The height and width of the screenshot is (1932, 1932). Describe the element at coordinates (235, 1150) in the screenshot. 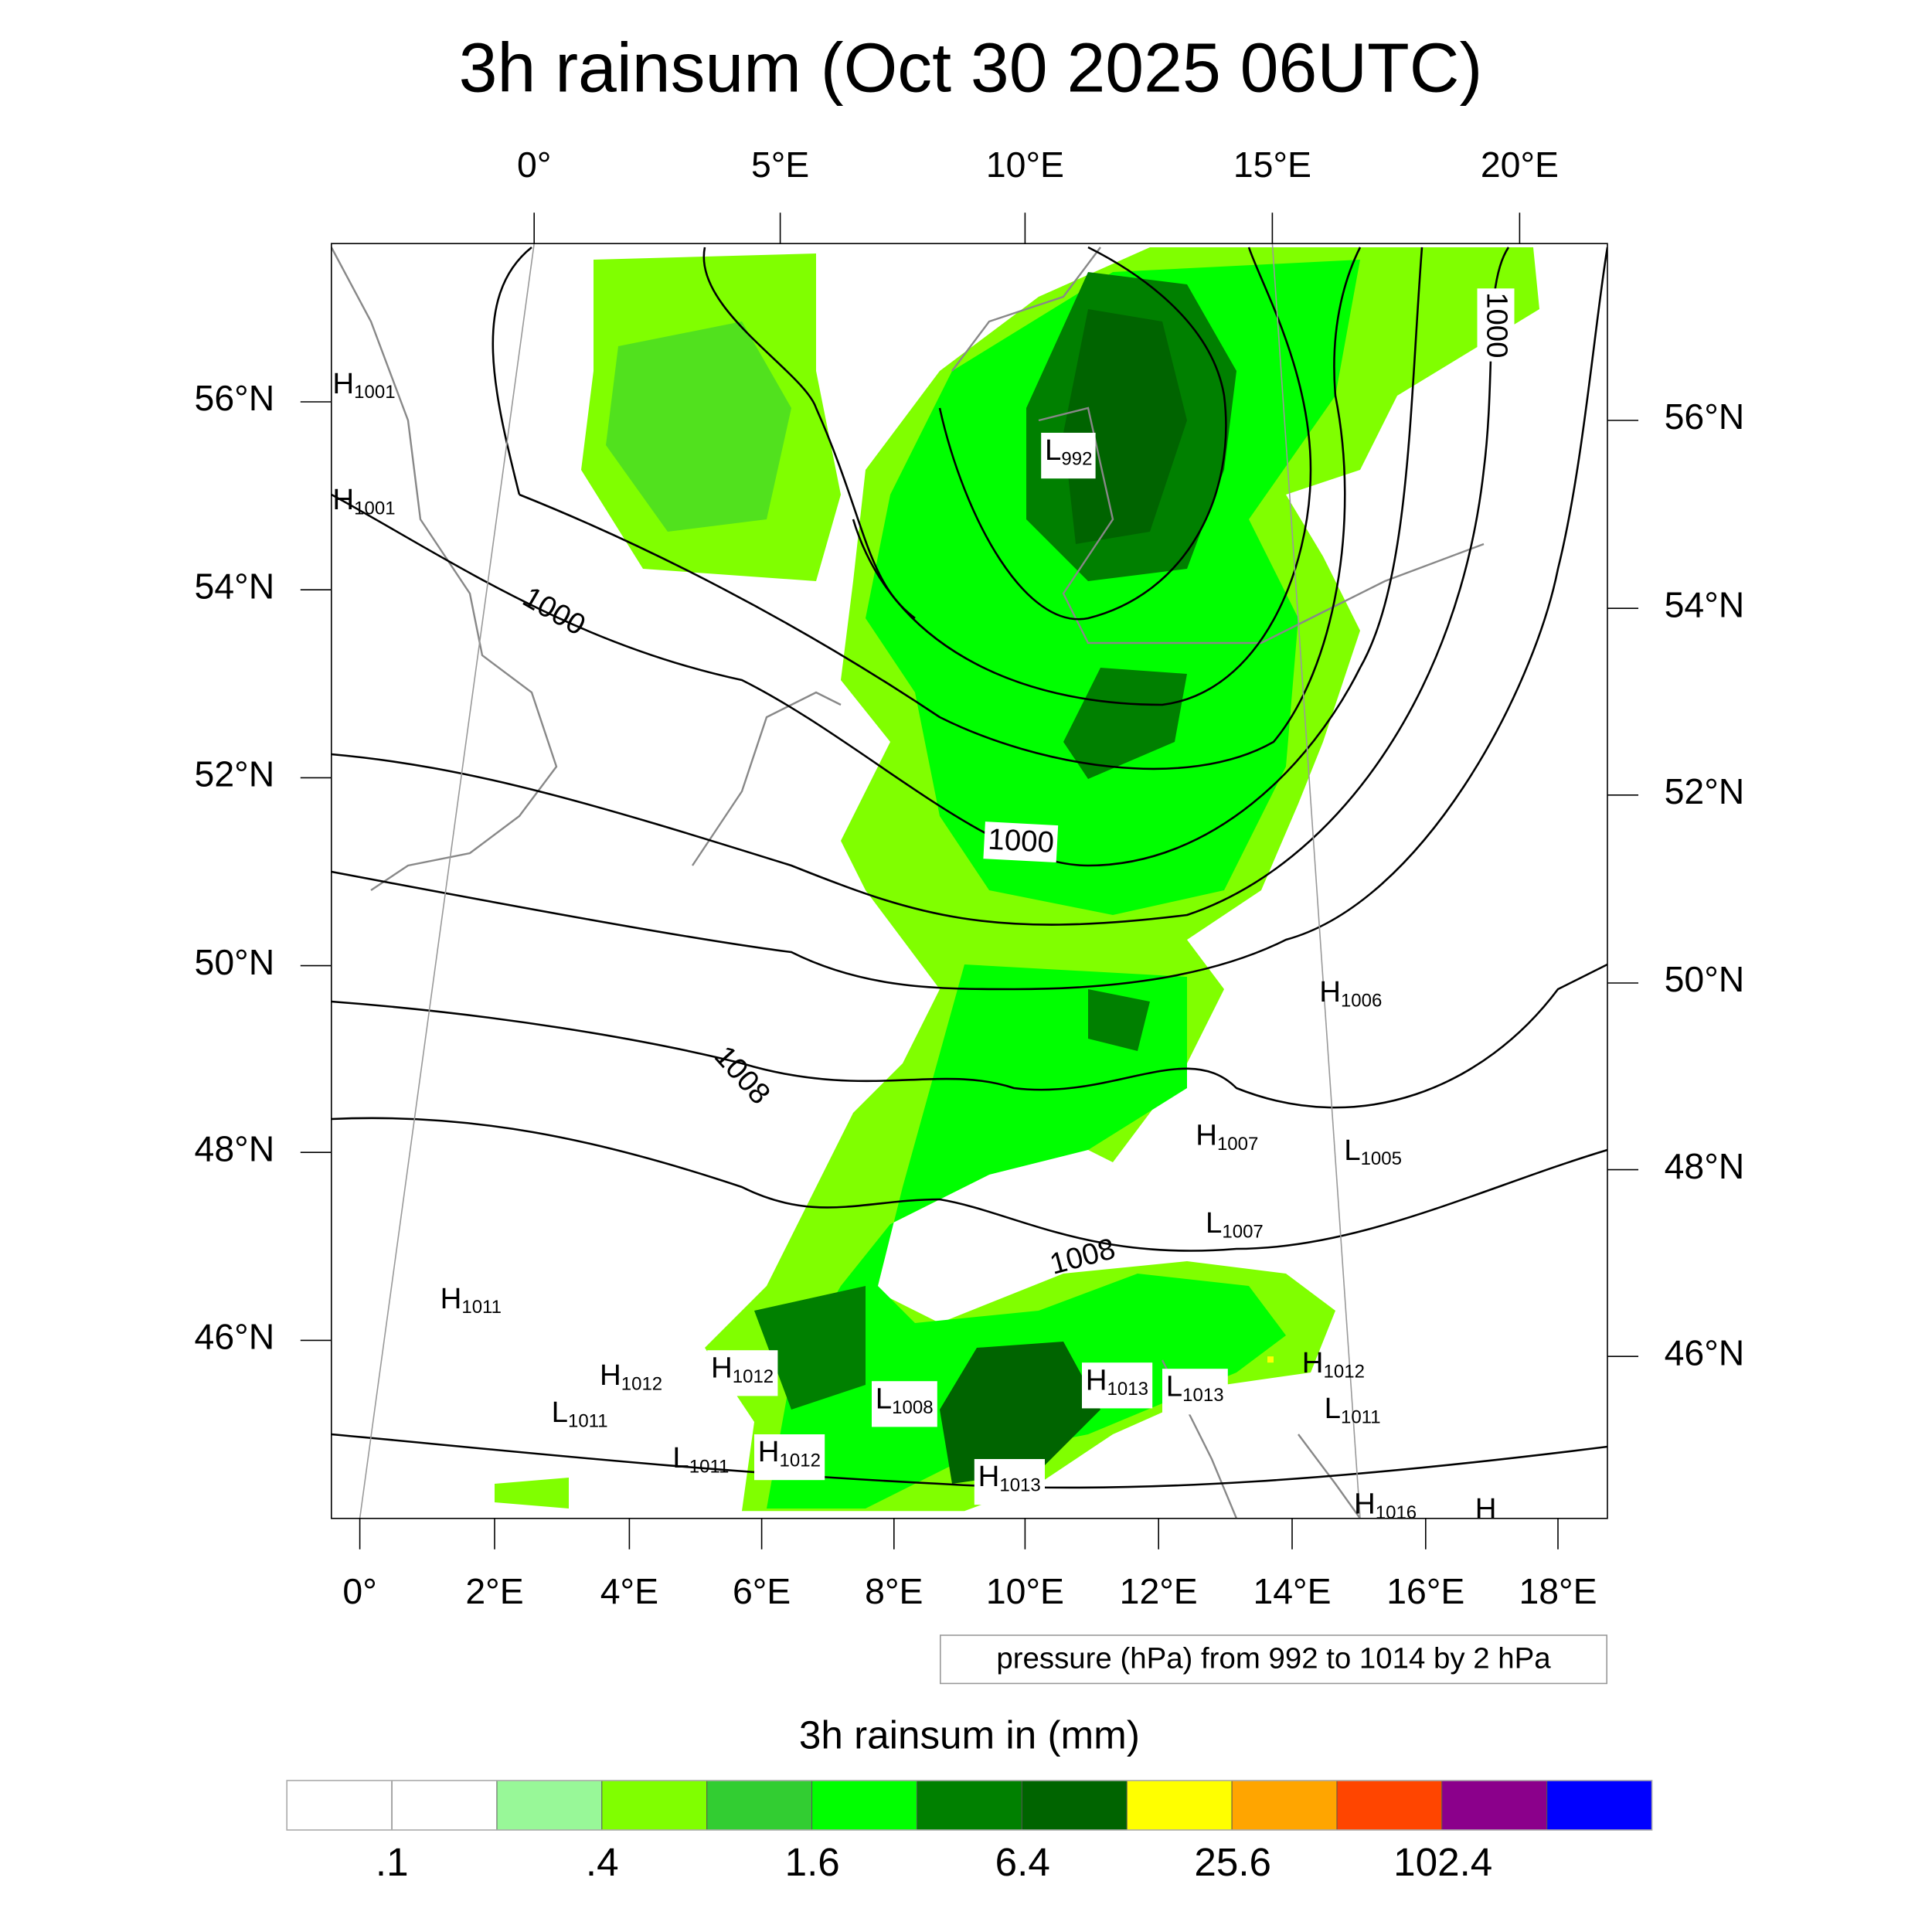

I see `left-lat-tick: 48°N` at that location.